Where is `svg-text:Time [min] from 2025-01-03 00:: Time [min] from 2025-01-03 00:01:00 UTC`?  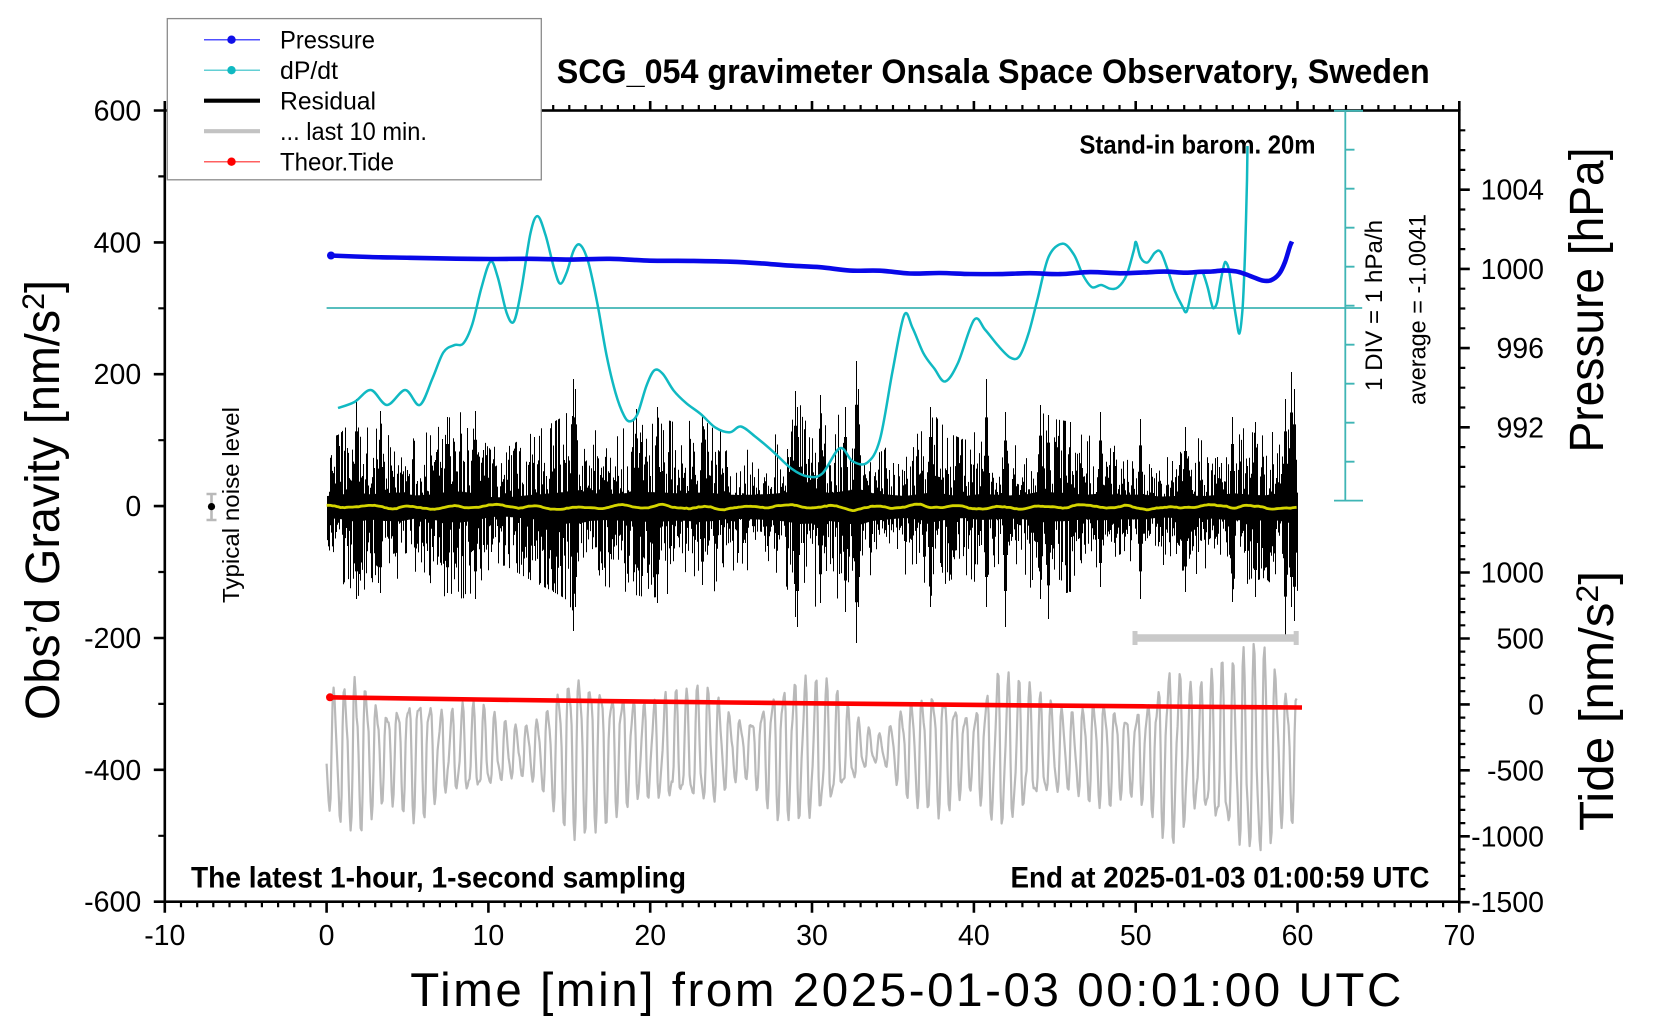
svg-text:Time [min] from 2025-01-03 00:: Time [min] from 2025-01-03 00:01:00 UTC is located at coordinates (905, 990).